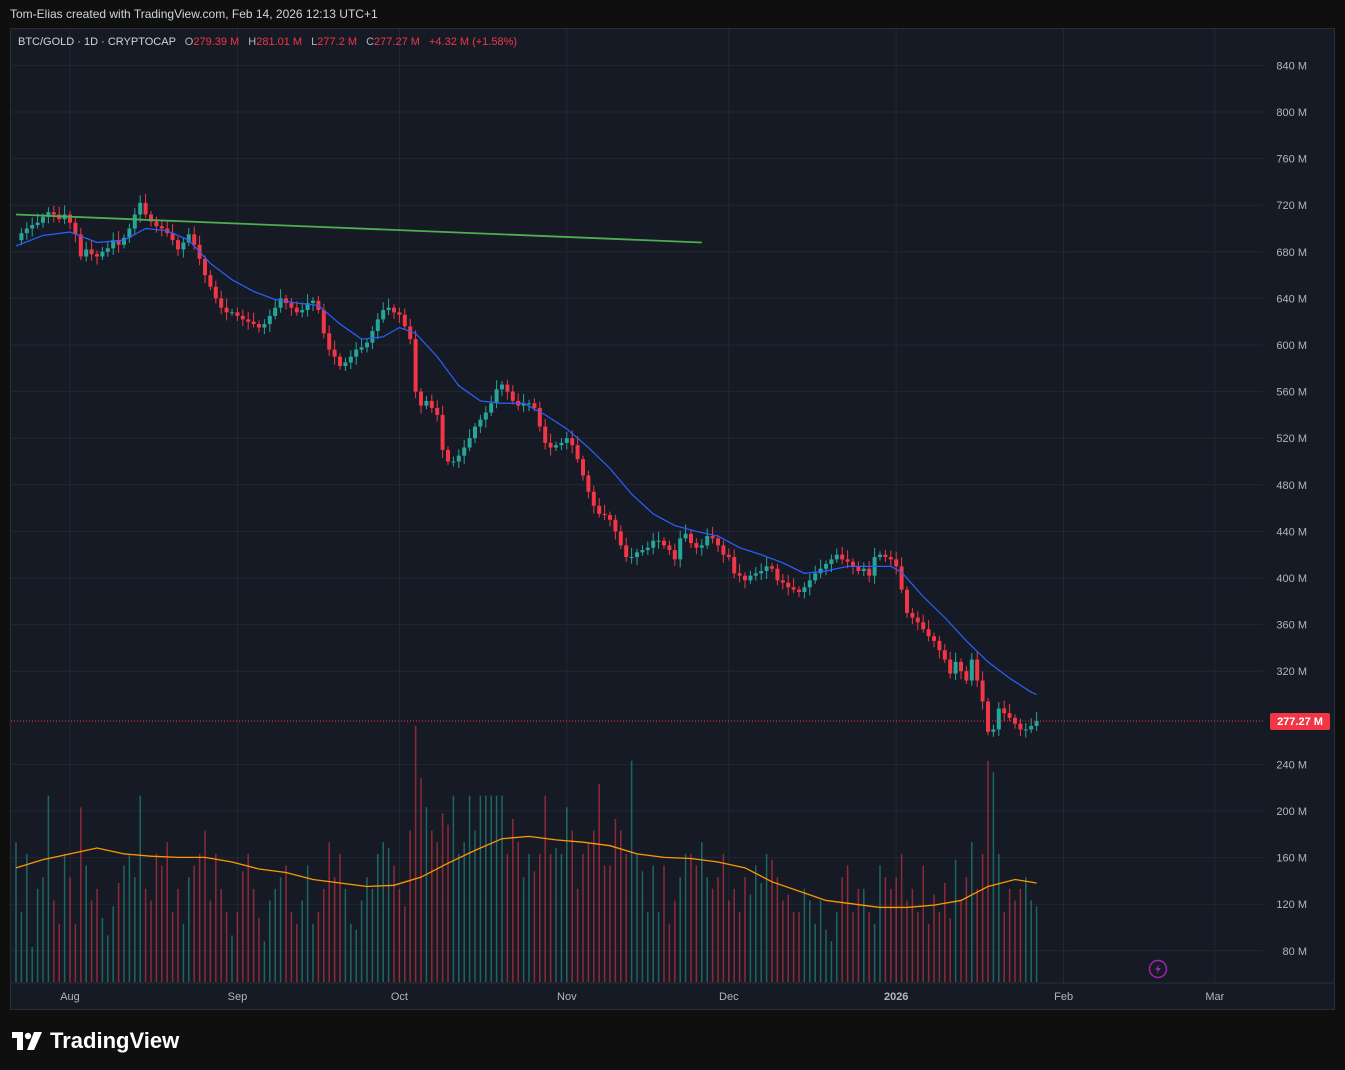 The height and width of the screenshot is (1070, 1345). What do you see at coordinates (1291, 486) in the screenshot?
I see `y-tick-label: 480 M` at bounding box center [1291, 486].